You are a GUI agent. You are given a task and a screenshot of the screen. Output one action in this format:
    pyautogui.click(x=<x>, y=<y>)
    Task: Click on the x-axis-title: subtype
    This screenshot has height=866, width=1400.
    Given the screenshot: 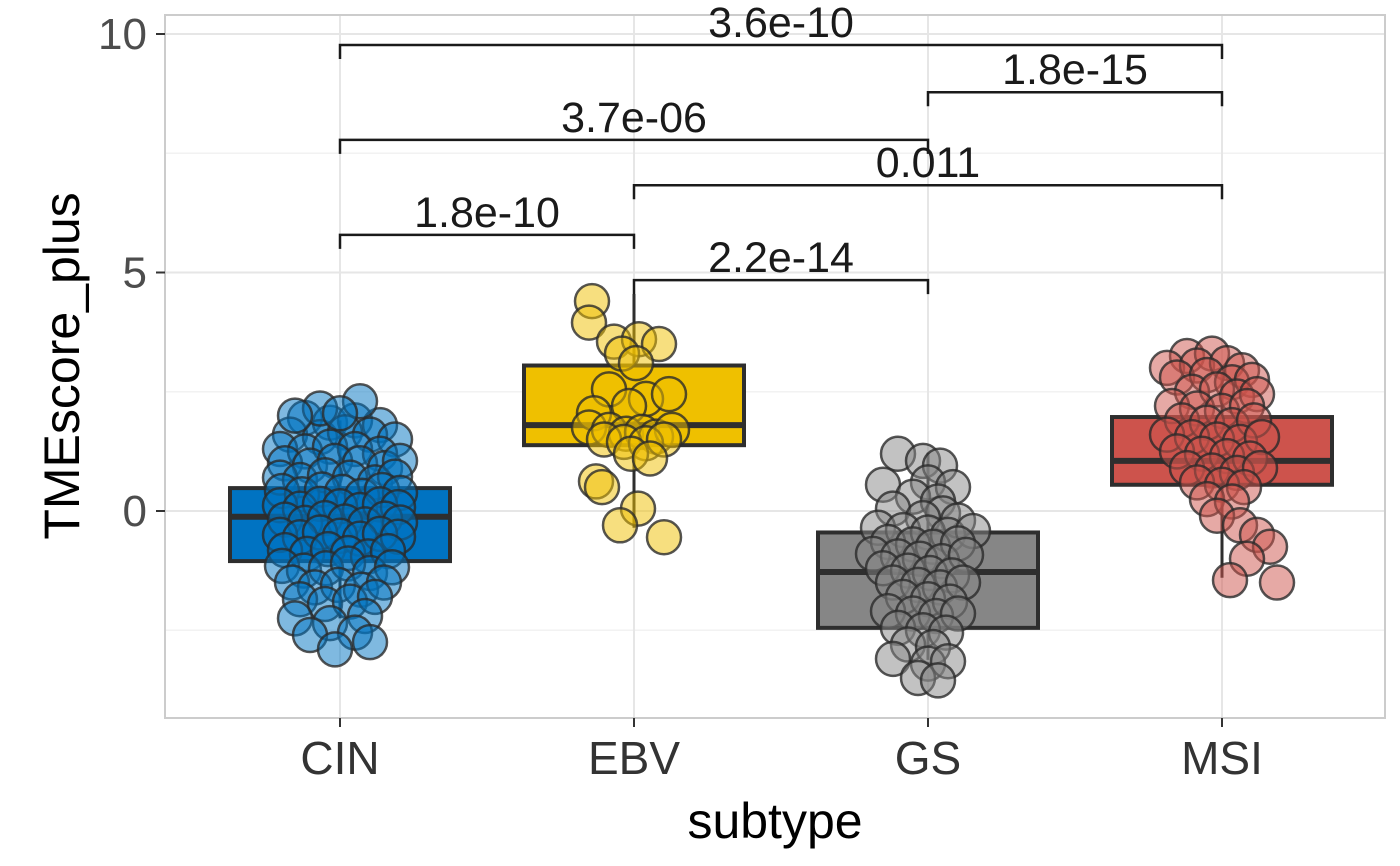 What is the action you would take?
    pyautogui.click(x=775, y=821)
    